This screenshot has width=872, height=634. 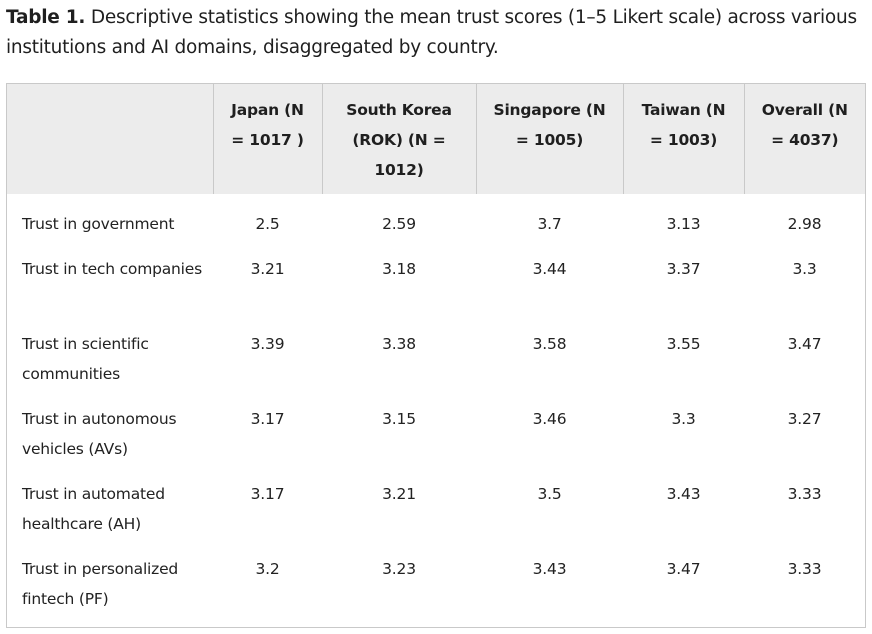 I want to click on cell-south-korea: 2.59, so click(x=399, y=216).